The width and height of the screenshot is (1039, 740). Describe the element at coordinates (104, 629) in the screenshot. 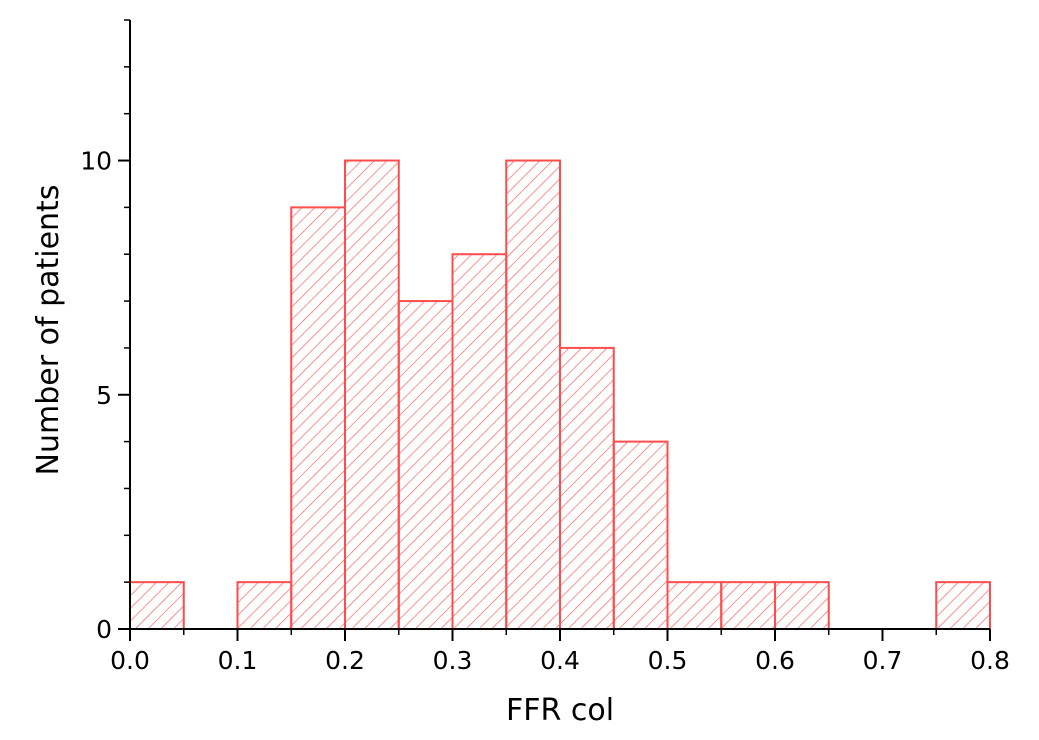

I see `y-tick-label: 0` at that location.